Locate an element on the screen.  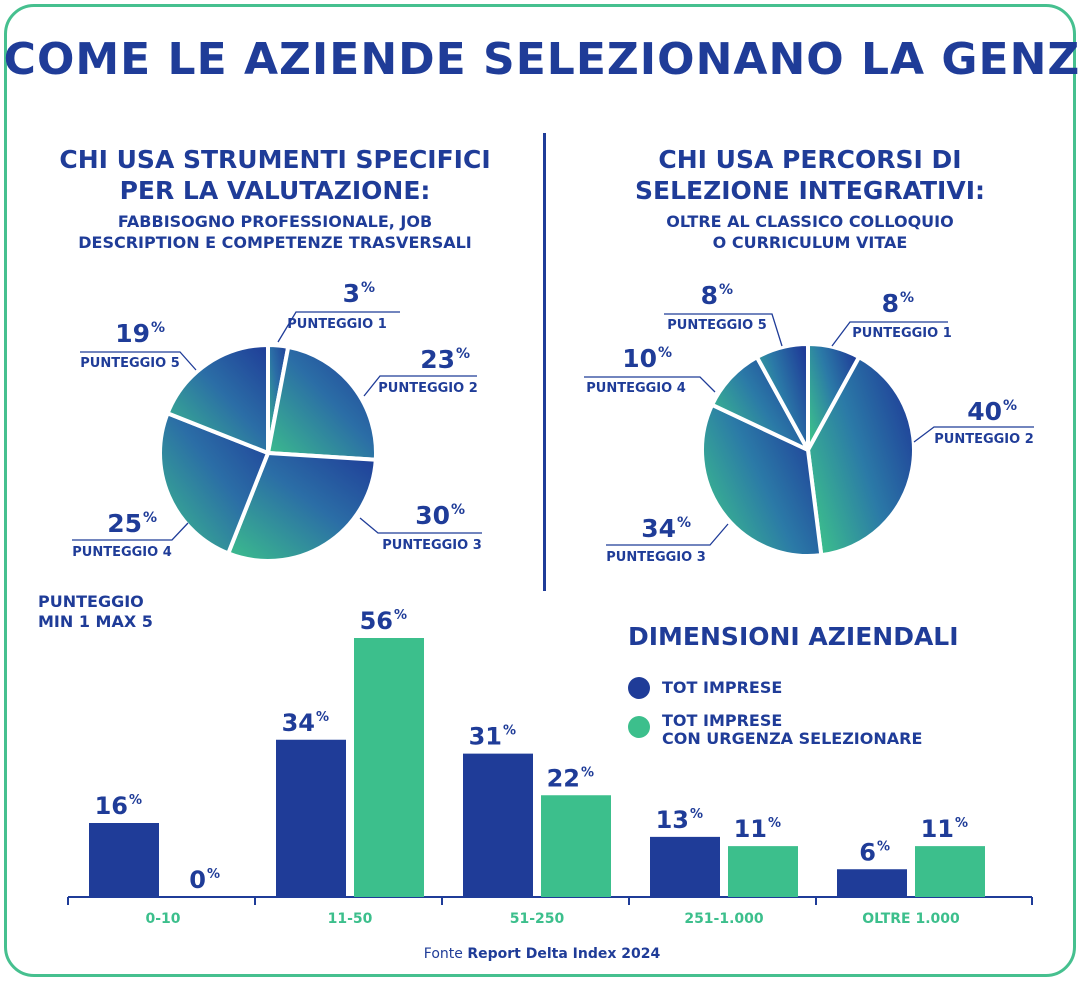
bar-value-label: 6 is located at coordinates (867, 852).